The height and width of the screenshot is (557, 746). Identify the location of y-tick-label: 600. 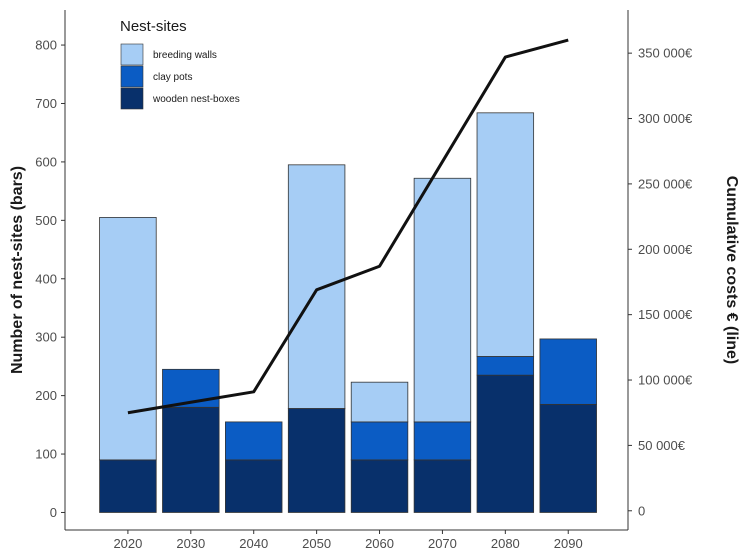
(46, 161).